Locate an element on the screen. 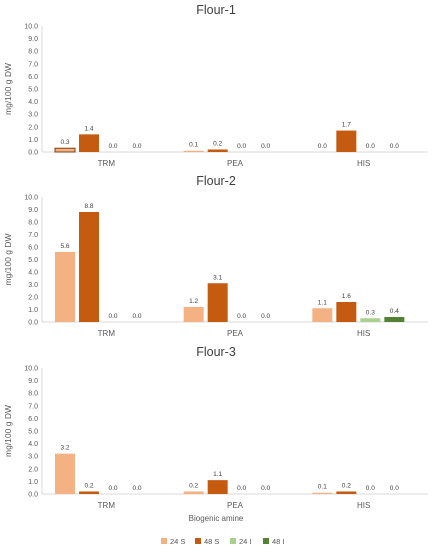 This screenshot has height=555, width=432. chart-title: Flour-1 is located at coordinates (216, 10).